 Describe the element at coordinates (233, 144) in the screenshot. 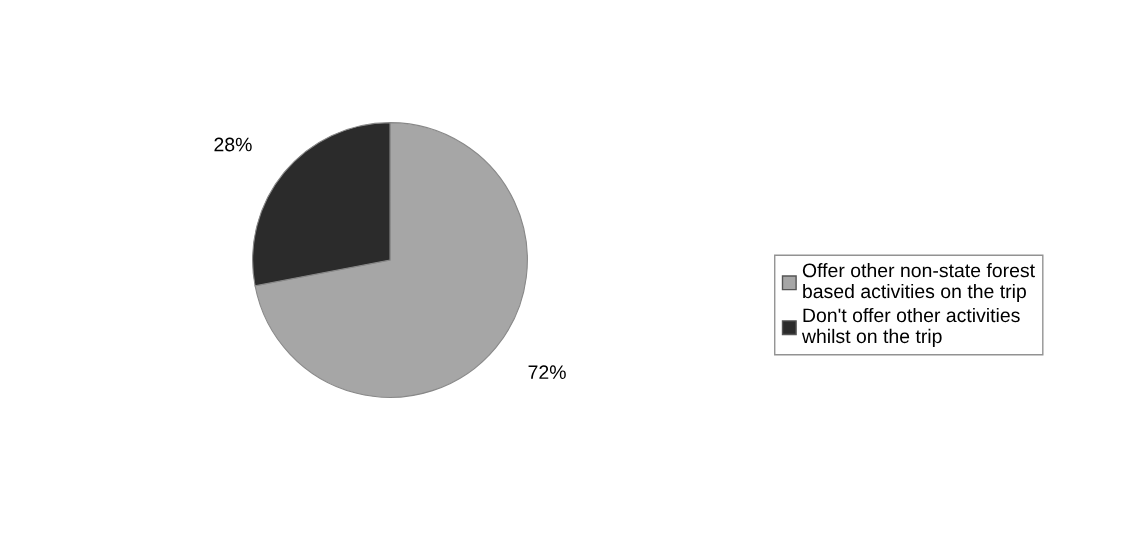

I see `data-label: 28%` at that location.